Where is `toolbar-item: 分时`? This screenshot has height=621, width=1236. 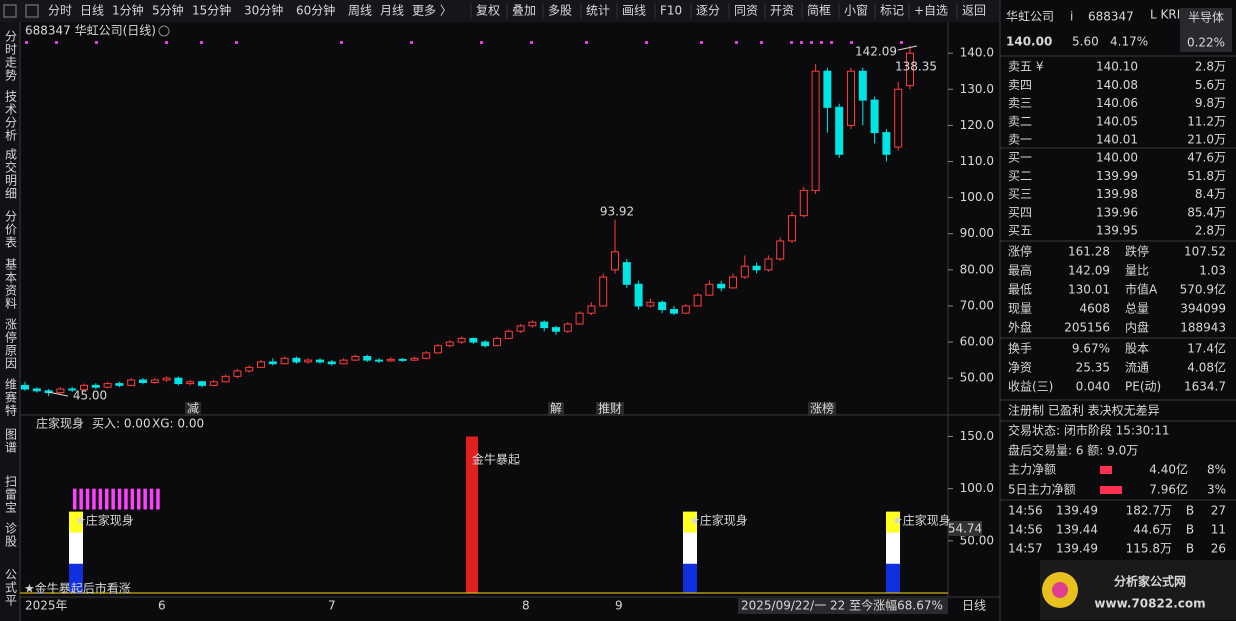
toolbar-item: 分时 is located at coordinates (60, 11).